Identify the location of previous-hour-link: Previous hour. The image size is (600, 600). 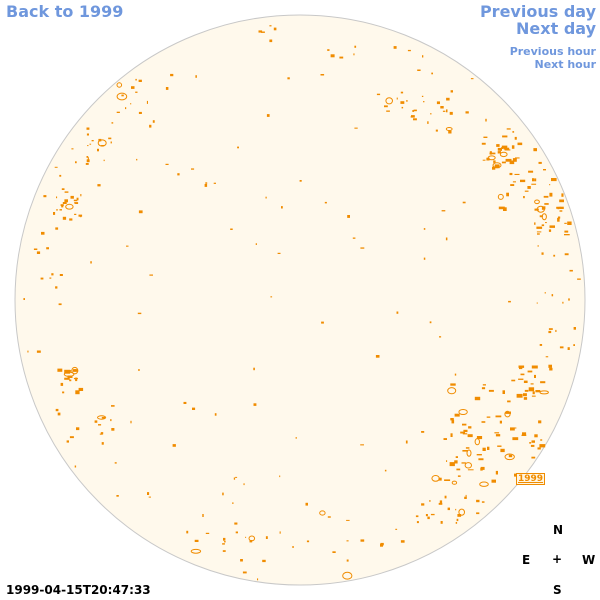
(552, 51).